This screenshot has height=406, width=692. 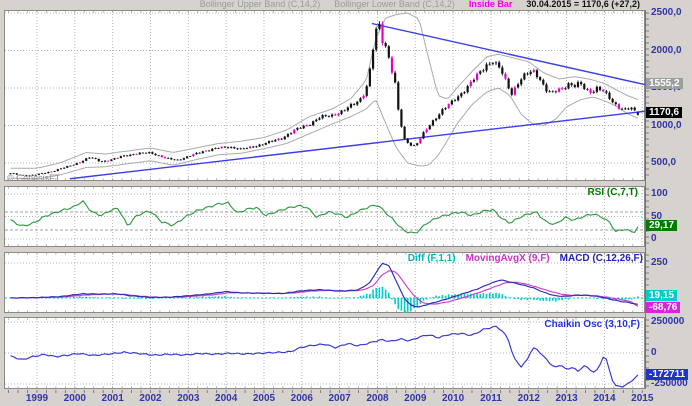 I want to click on y-axis-label: -250000, so click(x=669, y=383).